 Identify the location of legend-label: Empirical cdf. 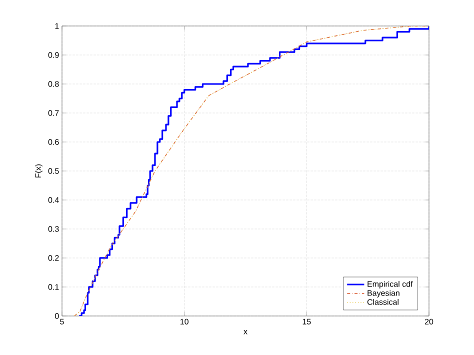
(390, 284).